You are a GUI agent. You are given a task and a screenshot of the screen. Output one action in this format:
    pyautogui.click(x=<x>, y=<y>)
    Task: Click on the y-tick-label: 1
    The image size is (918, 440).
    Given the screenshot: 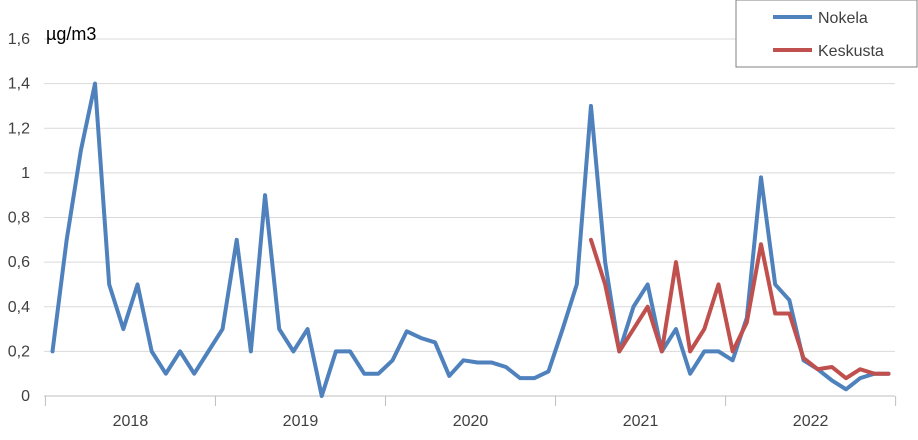 What is the action you would take?
    pyautogui.click(x=25, y=173)
    